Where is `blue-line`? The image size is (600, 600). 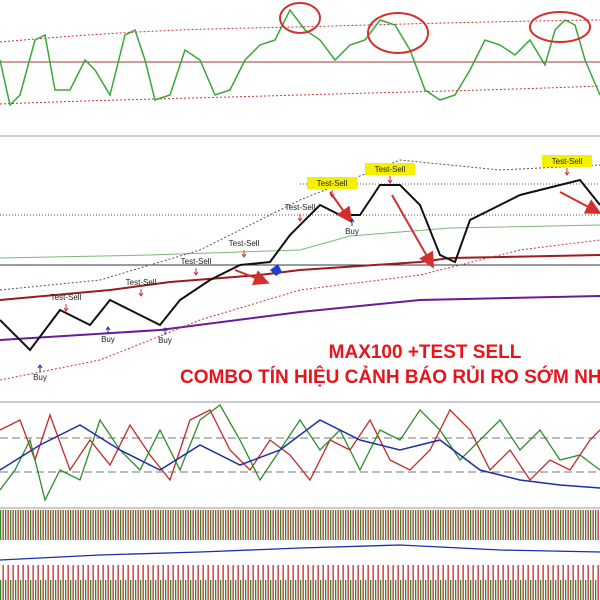
blue-line is located at coordinates (300, 454).